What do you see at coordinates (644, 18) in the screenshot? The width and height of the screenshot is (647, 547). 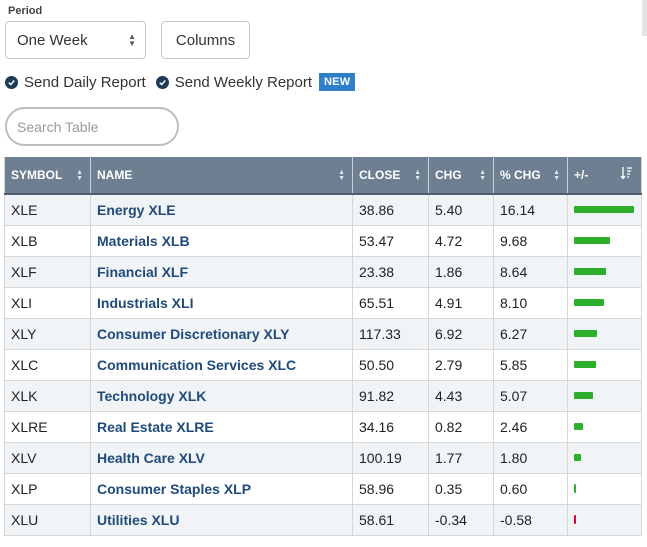 I see `scrollbar` at bounding box center [644, 18].